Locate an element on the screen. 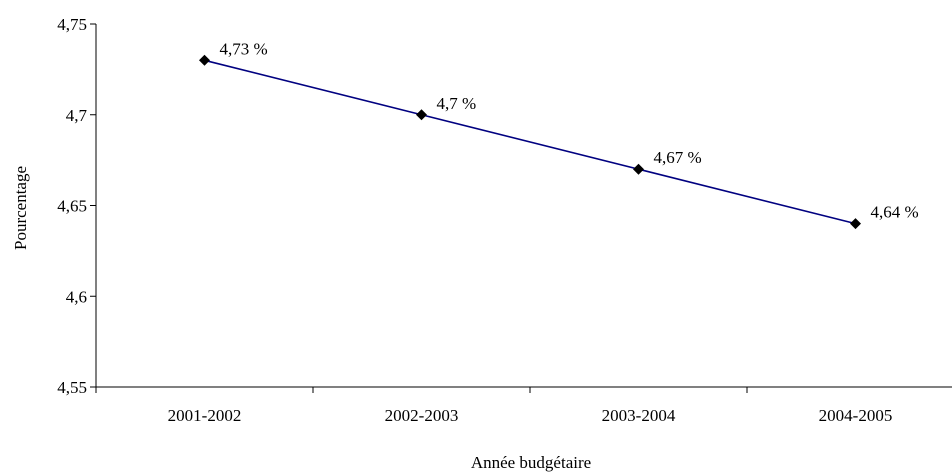  data-label: 4,67 % is located at coordinates (678, 157).